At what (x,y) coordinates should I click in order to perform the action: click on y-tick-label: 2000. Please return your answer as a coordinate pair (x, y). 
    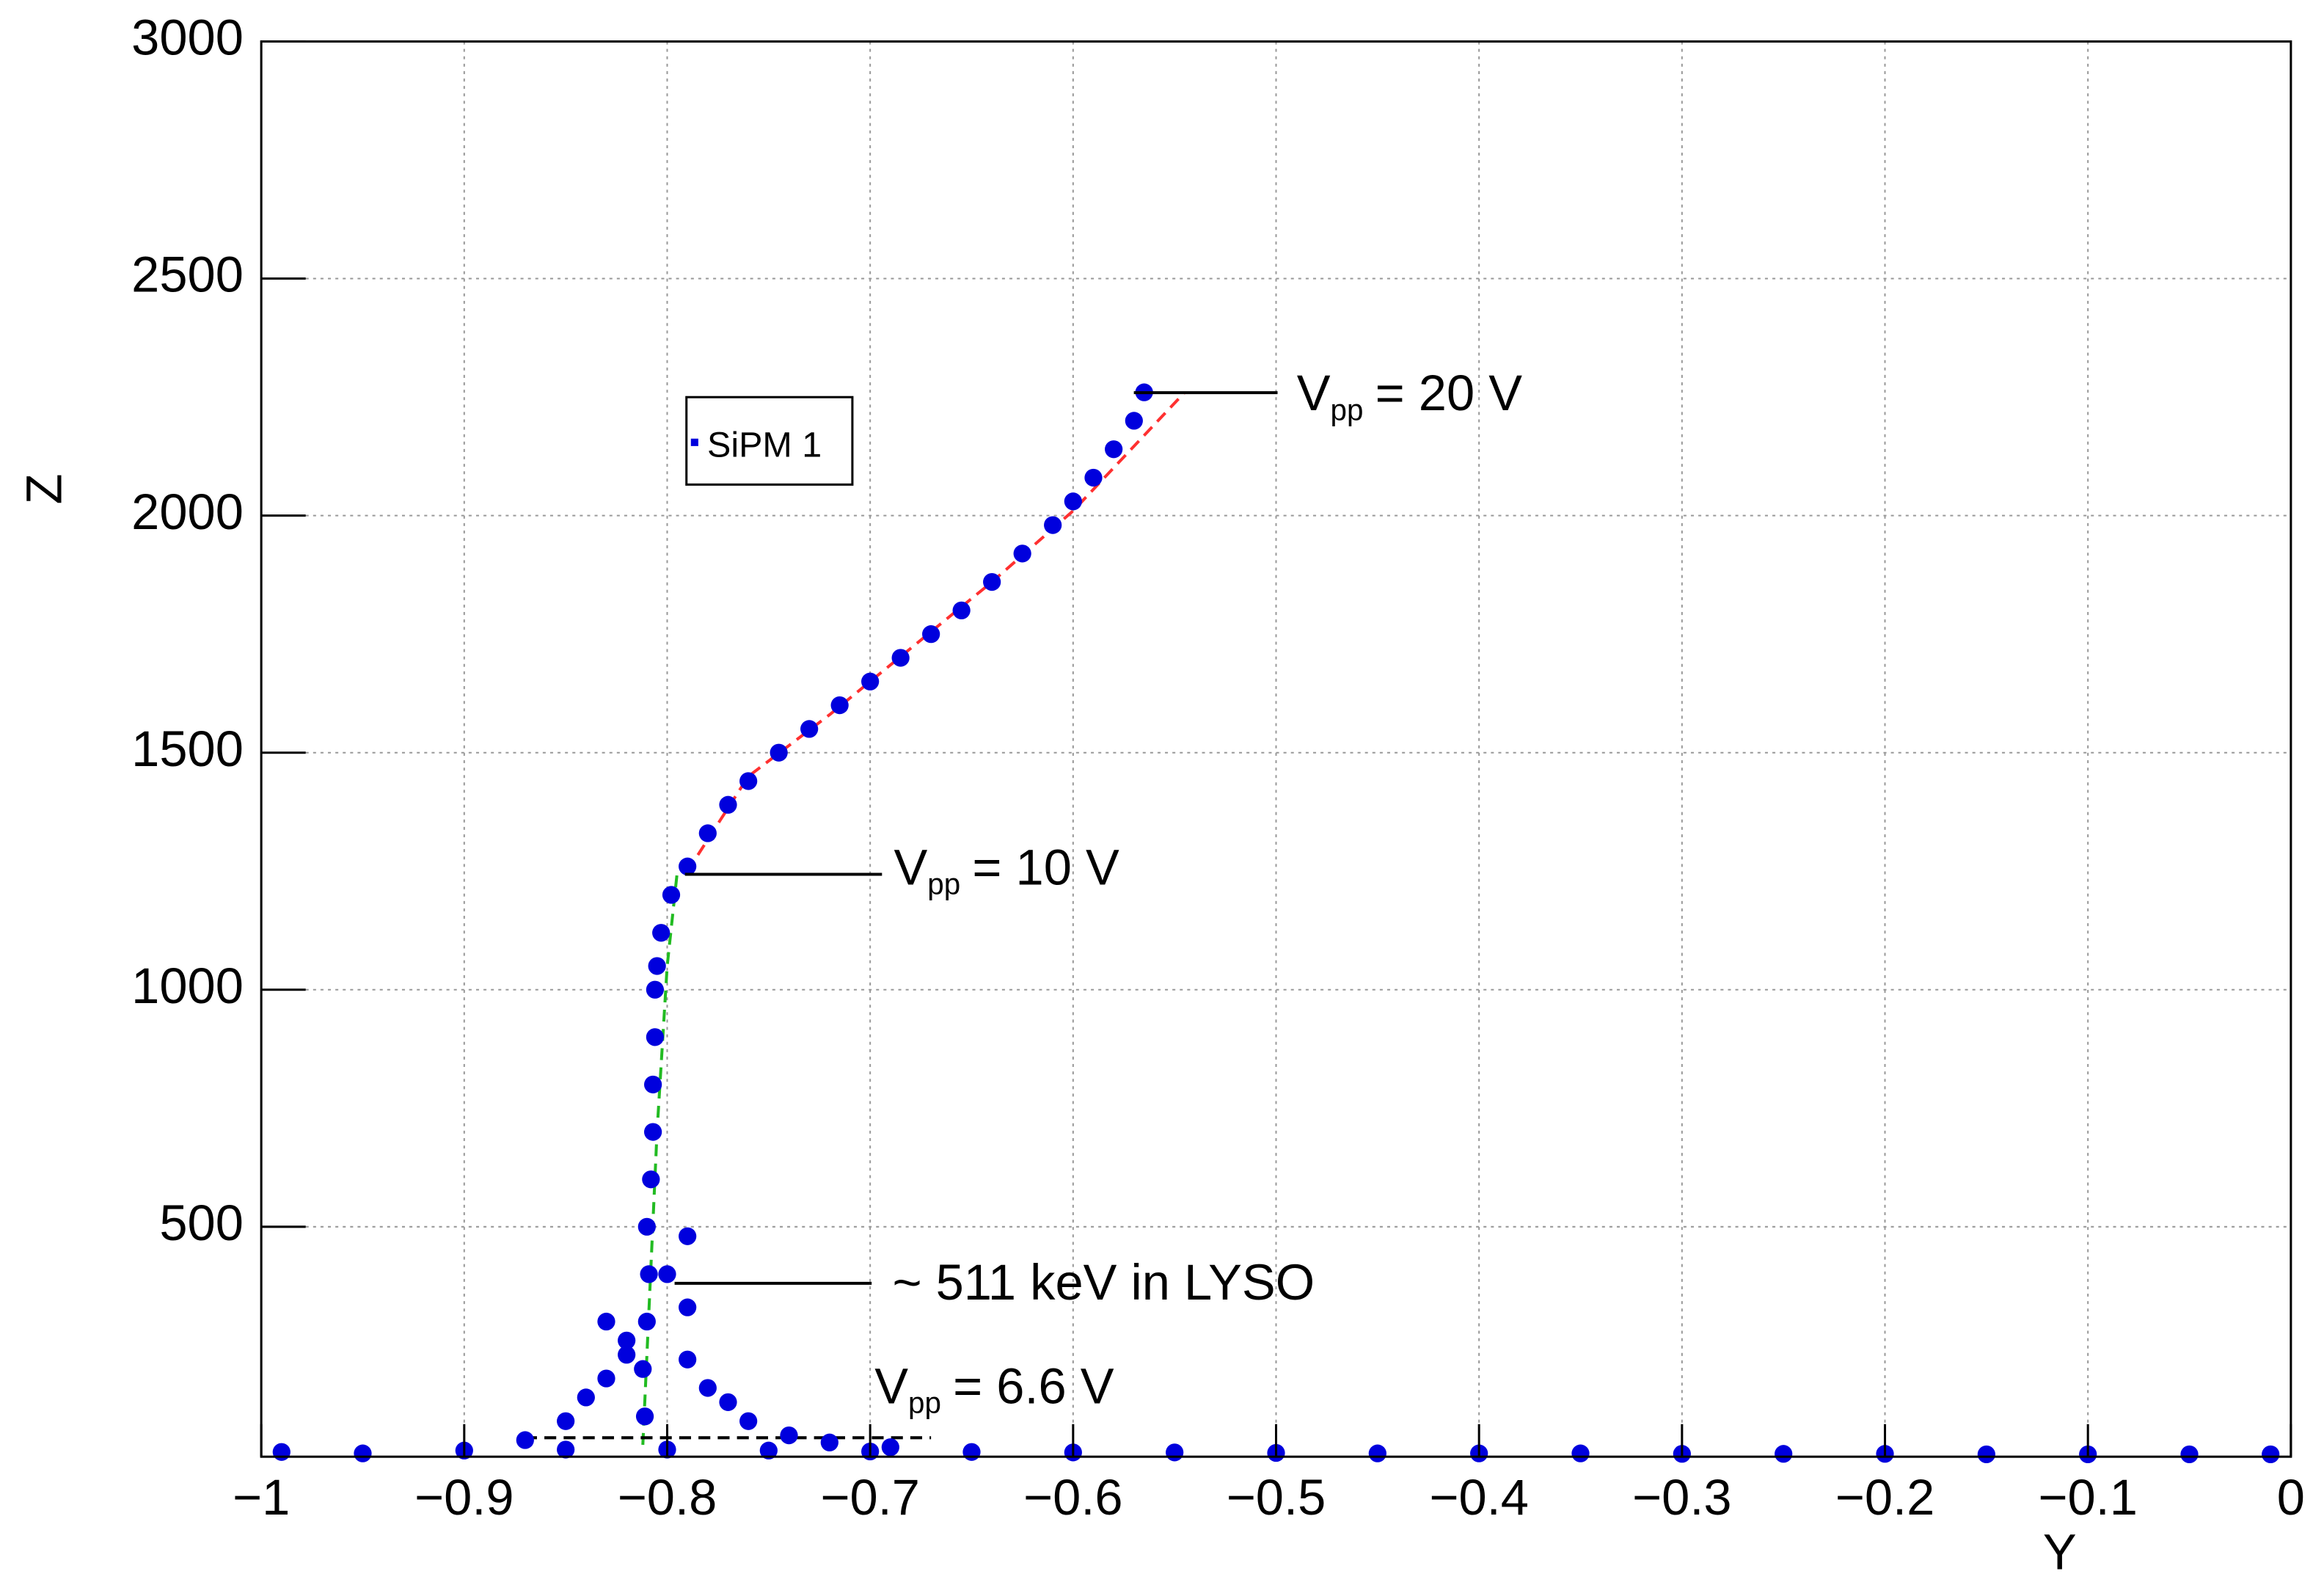
    Looking at the image, I should click on (187, 512).